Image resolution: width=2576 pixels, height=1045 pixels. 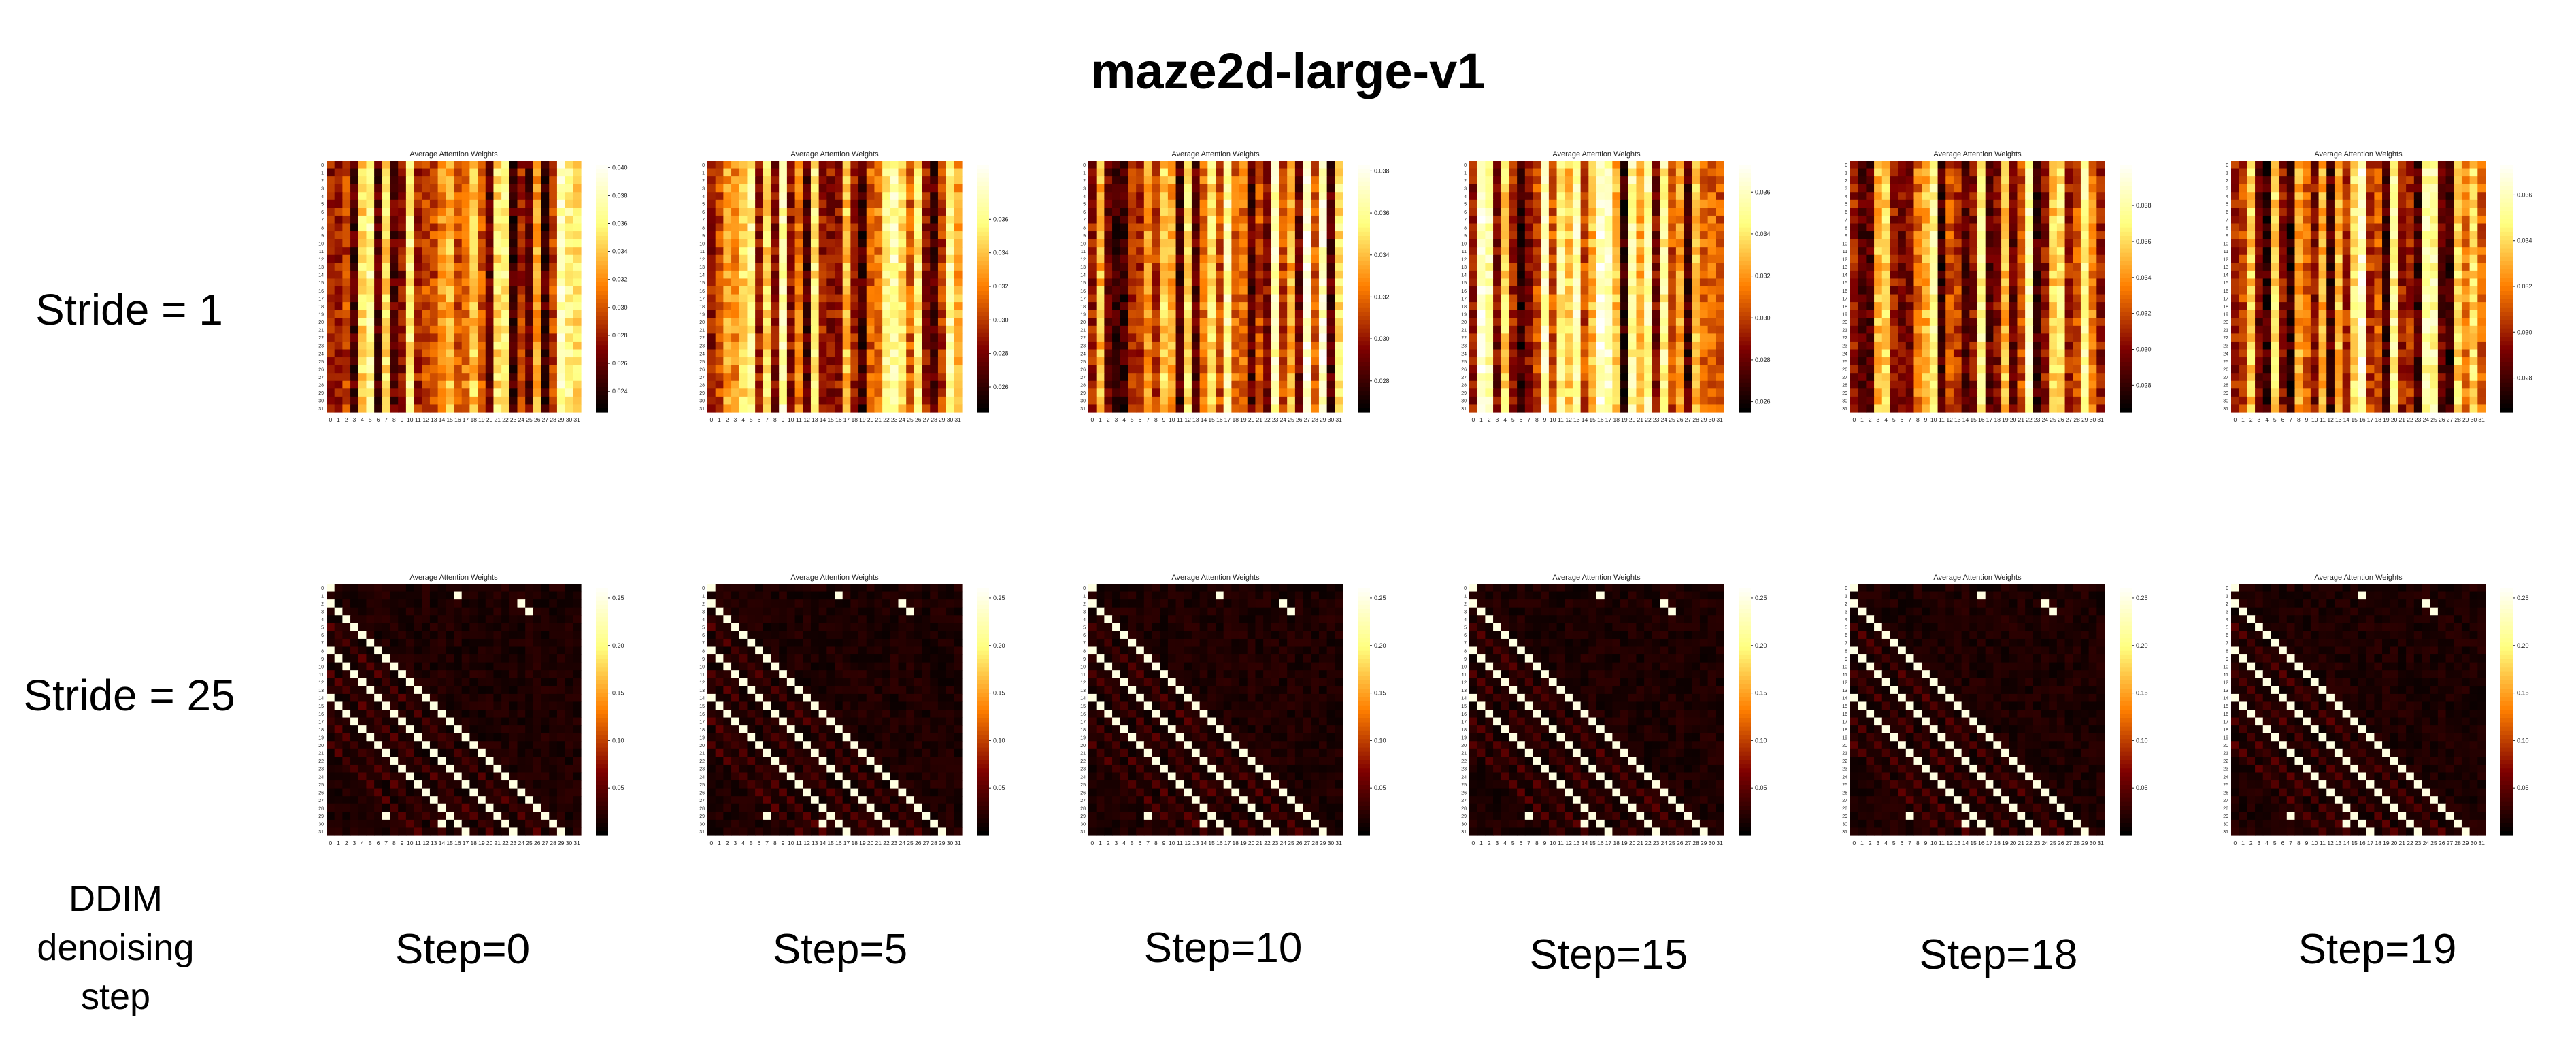 I want to click on y-tick-label: 3, so click(x=322, y=188).